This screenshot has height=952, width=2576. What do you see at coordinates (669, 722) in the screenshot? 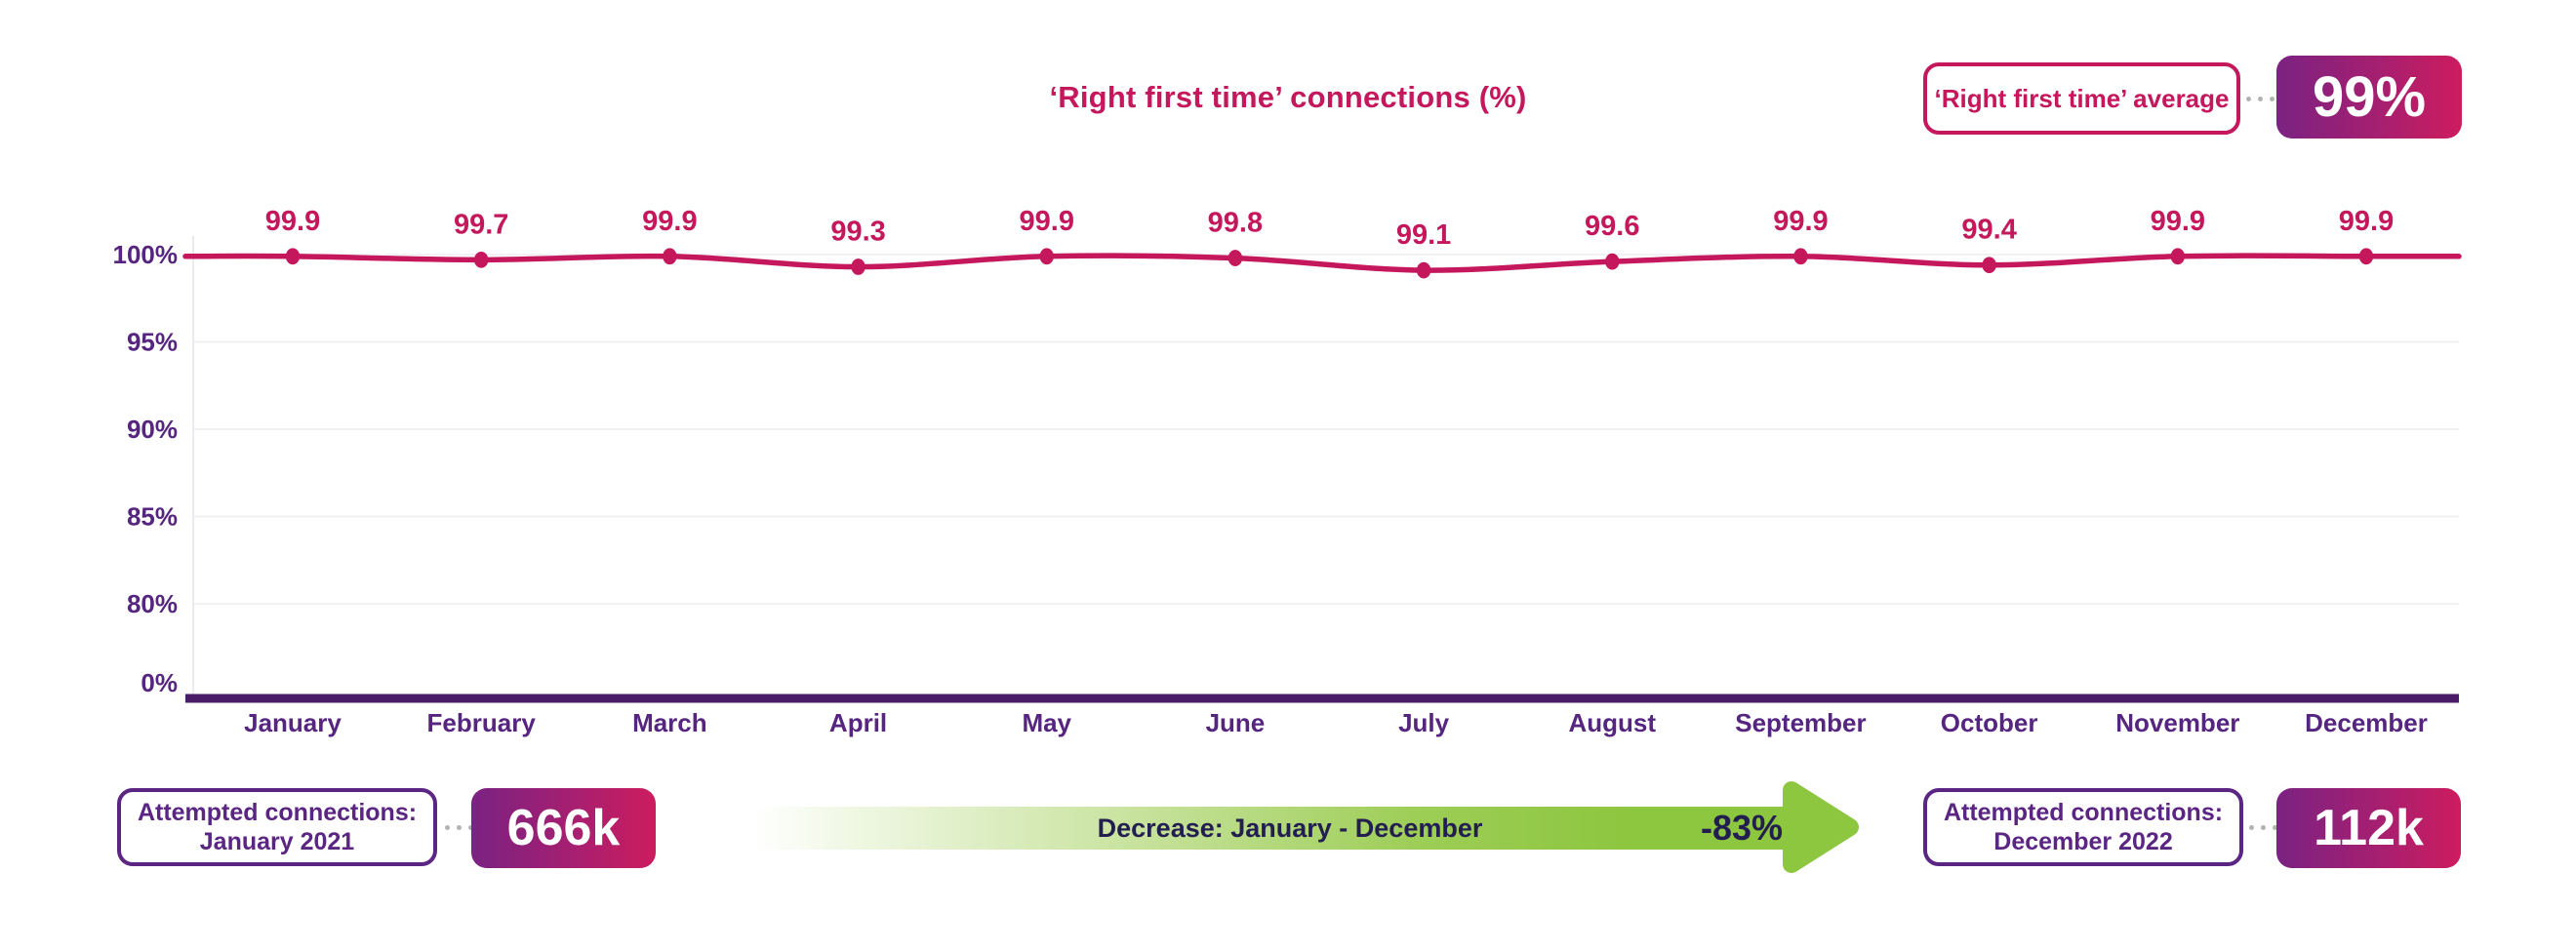
I see `svg-text: March` at bounding box center [669, 722].